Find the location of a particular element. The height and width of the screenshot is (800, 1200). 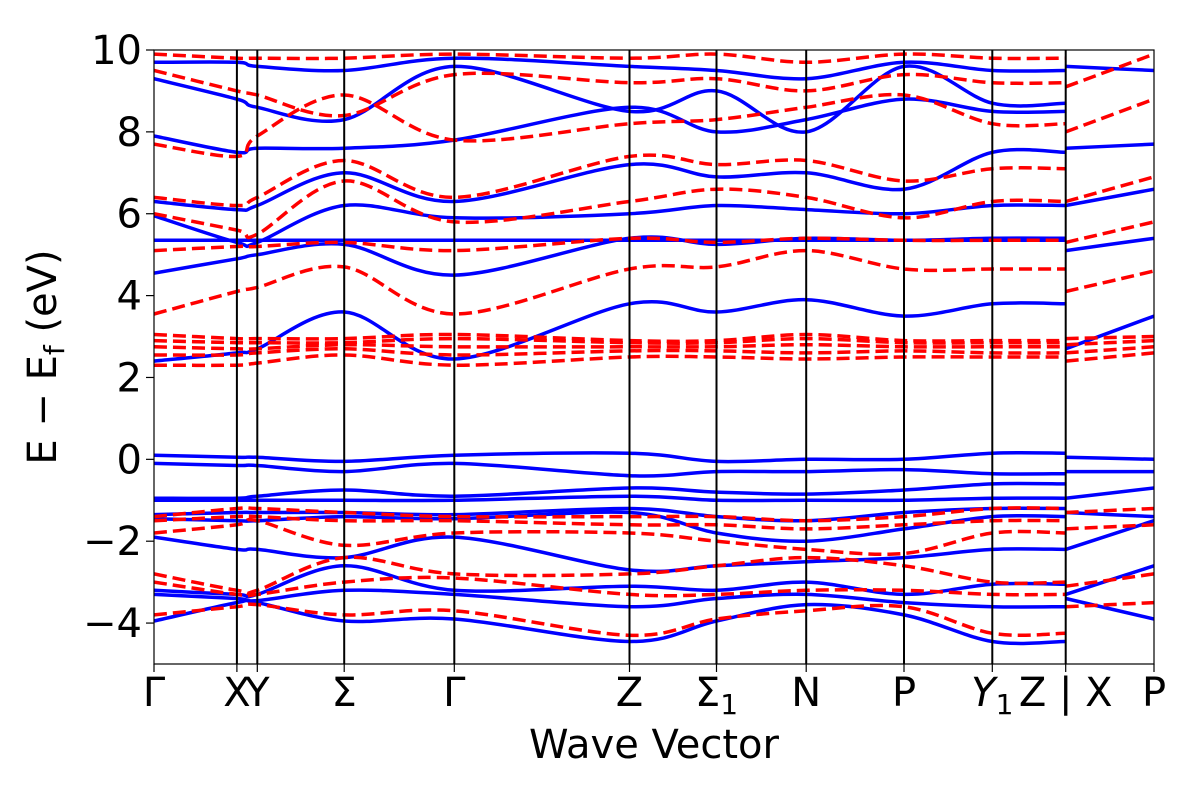

y-tick-label: 2 is located at coordinates (129, 378).